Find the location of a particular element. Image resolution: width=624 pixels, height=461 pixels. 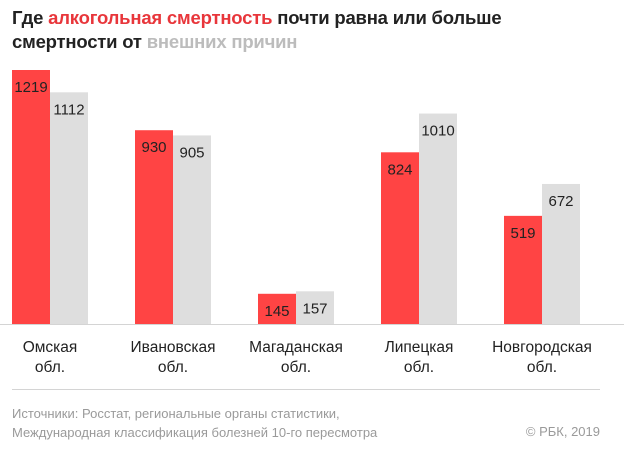

title-line2-start: смертности от is located at coordinates (79, 41).